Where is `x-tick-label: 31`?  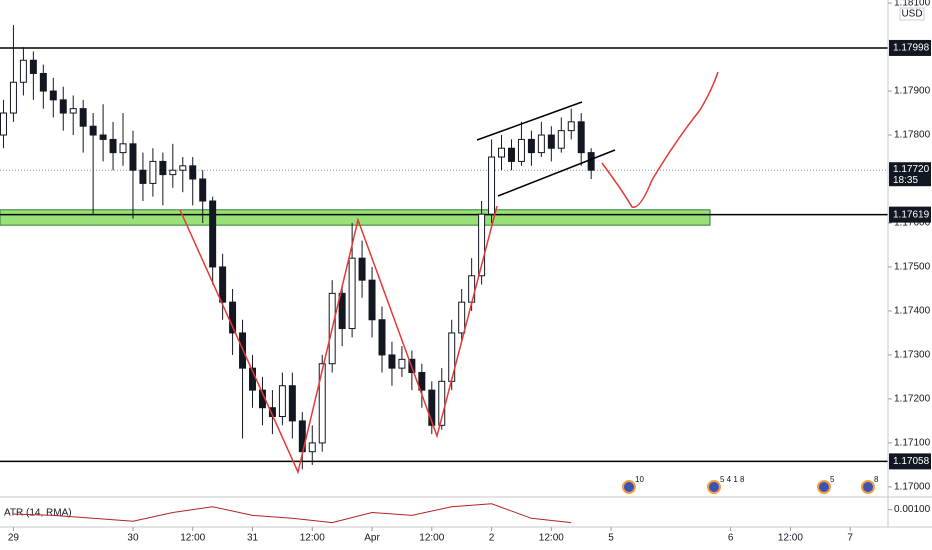 x-tick-label: 31 is located at coordinates (253, 538).